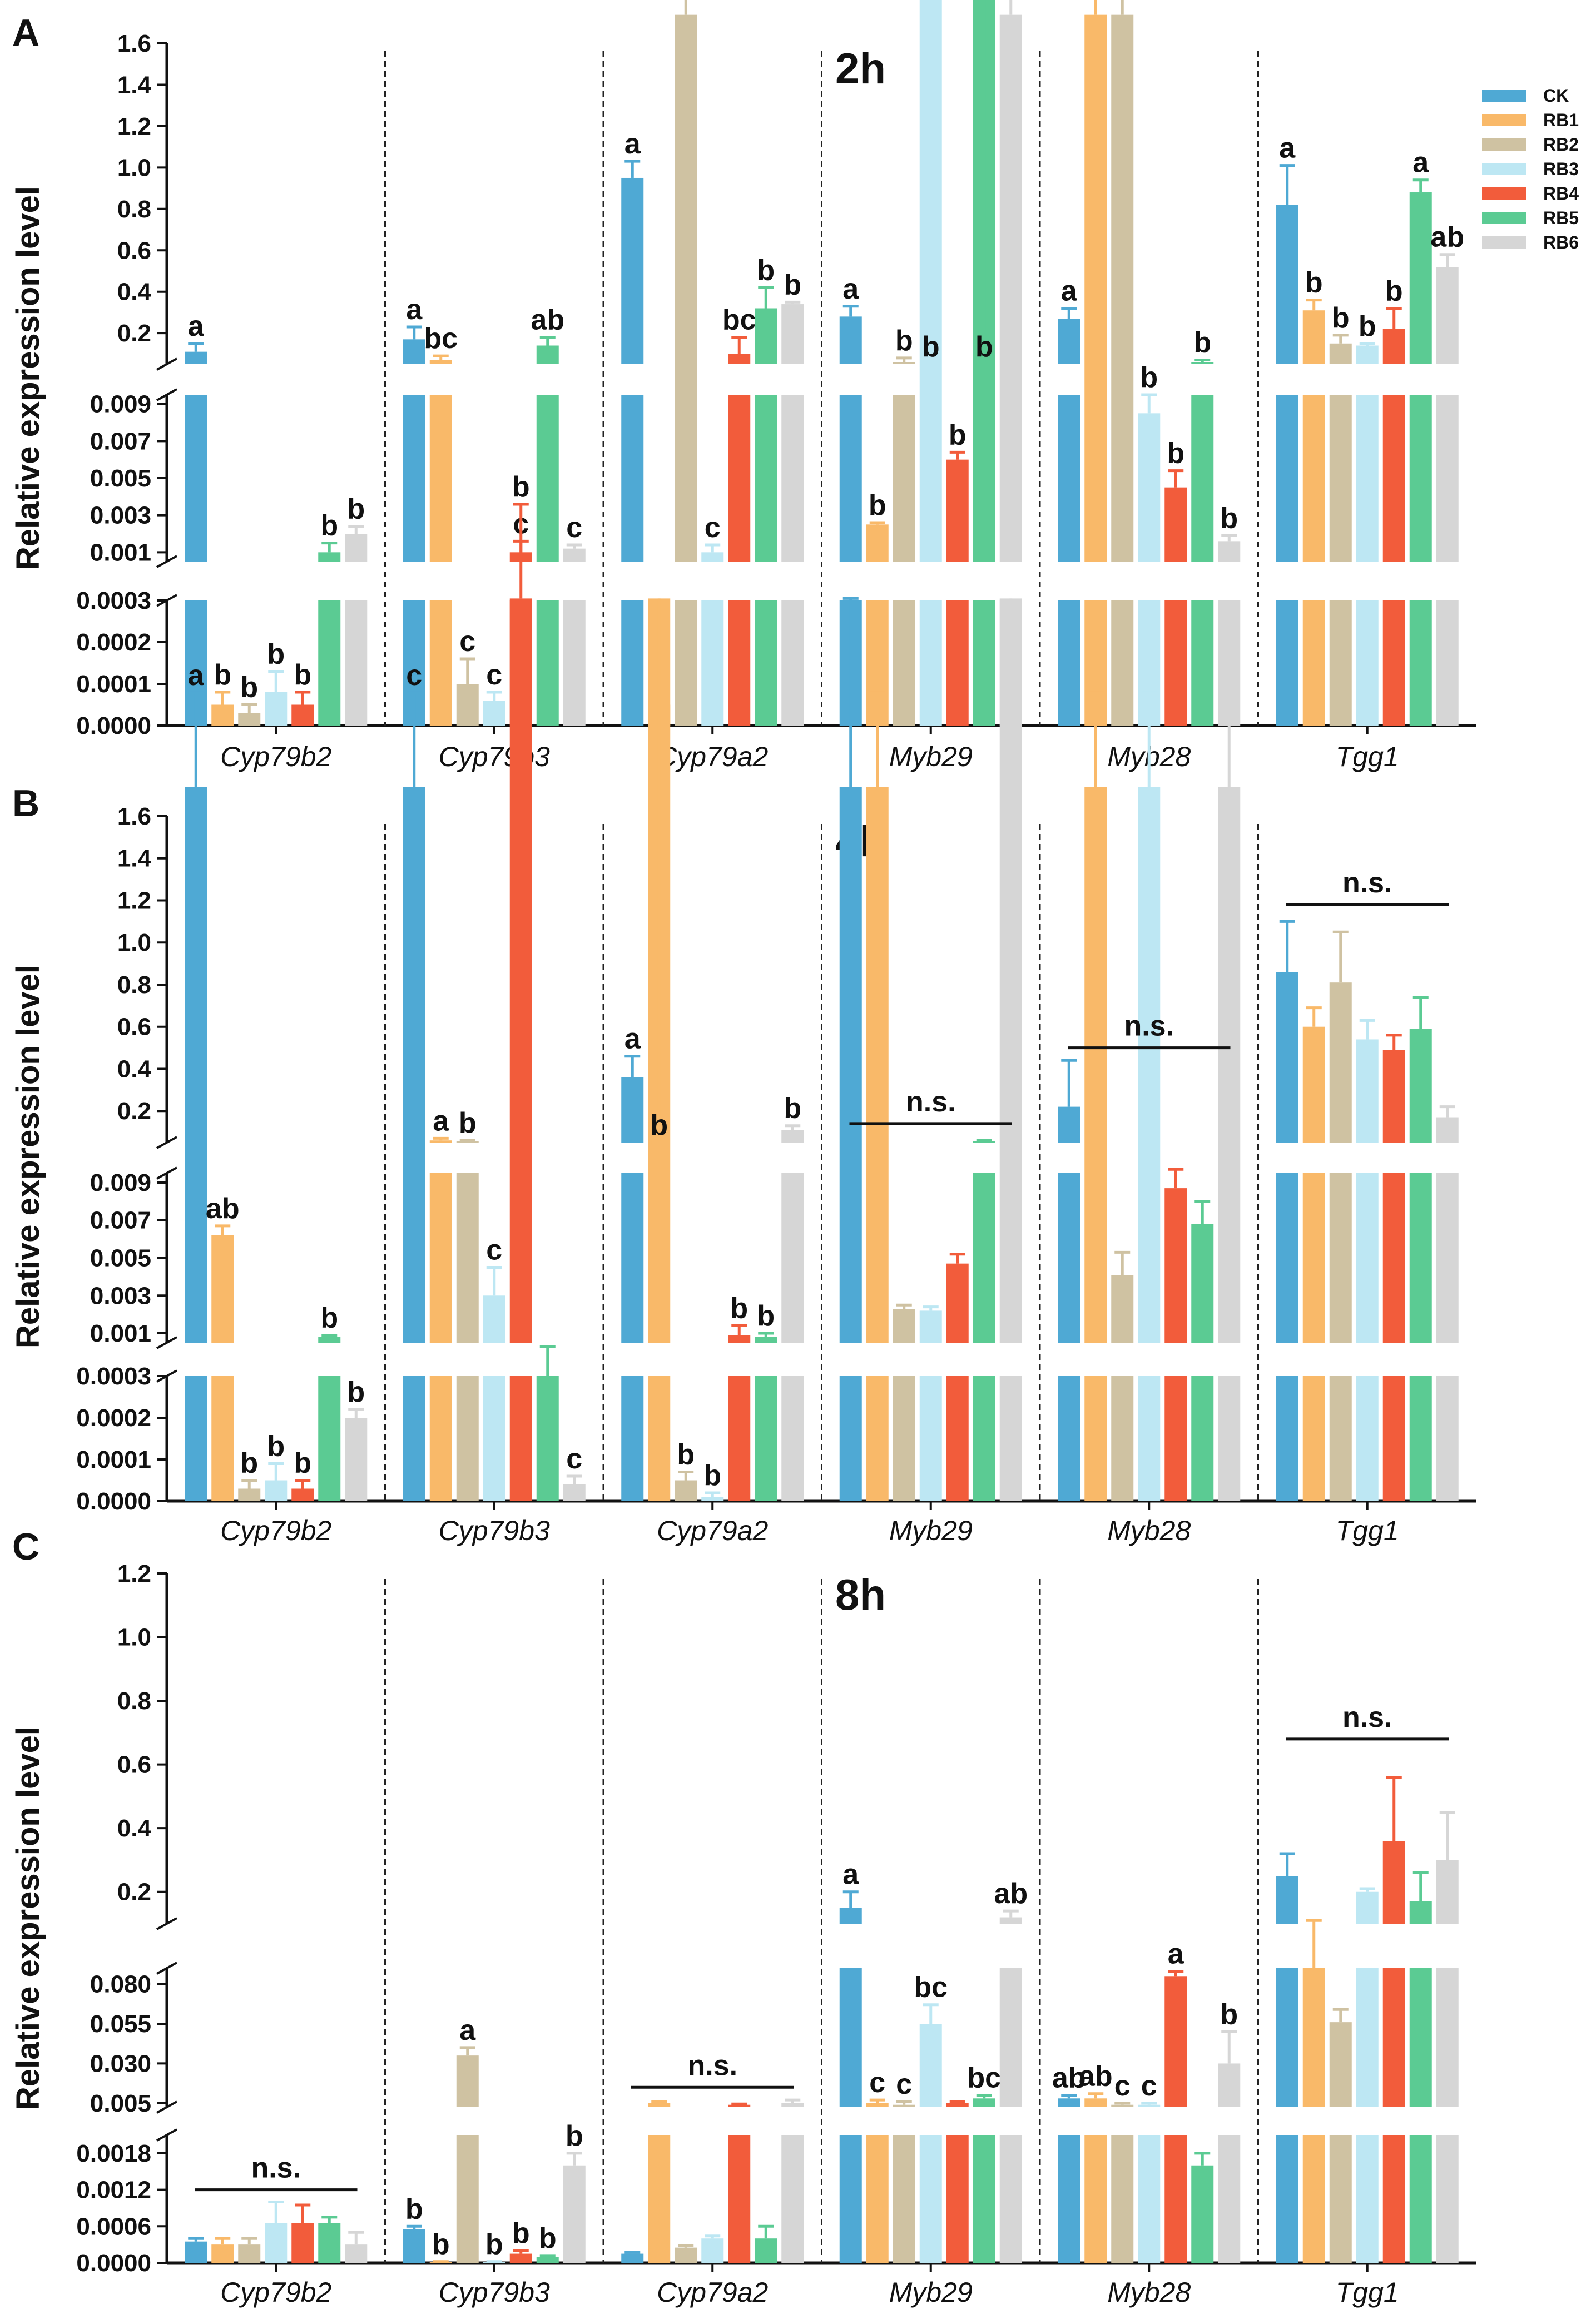 The height and width of the screenshot is (2324, 1596). What do you see at coordinates (1561, 169) in the screenshot?
I see `legend-label-rb3: RB3` at bounding box center [1561, 169].